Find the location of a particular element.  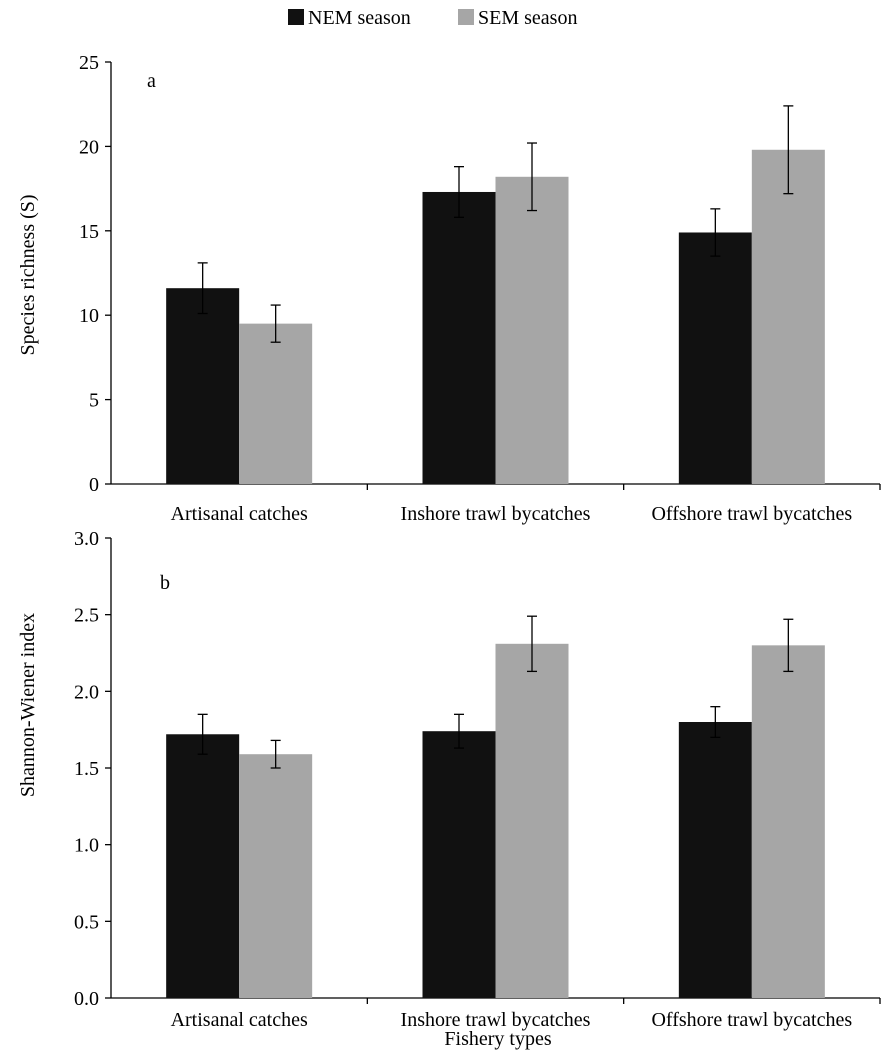

bar-a-s0-c0 is located at coordinates (203, 386).